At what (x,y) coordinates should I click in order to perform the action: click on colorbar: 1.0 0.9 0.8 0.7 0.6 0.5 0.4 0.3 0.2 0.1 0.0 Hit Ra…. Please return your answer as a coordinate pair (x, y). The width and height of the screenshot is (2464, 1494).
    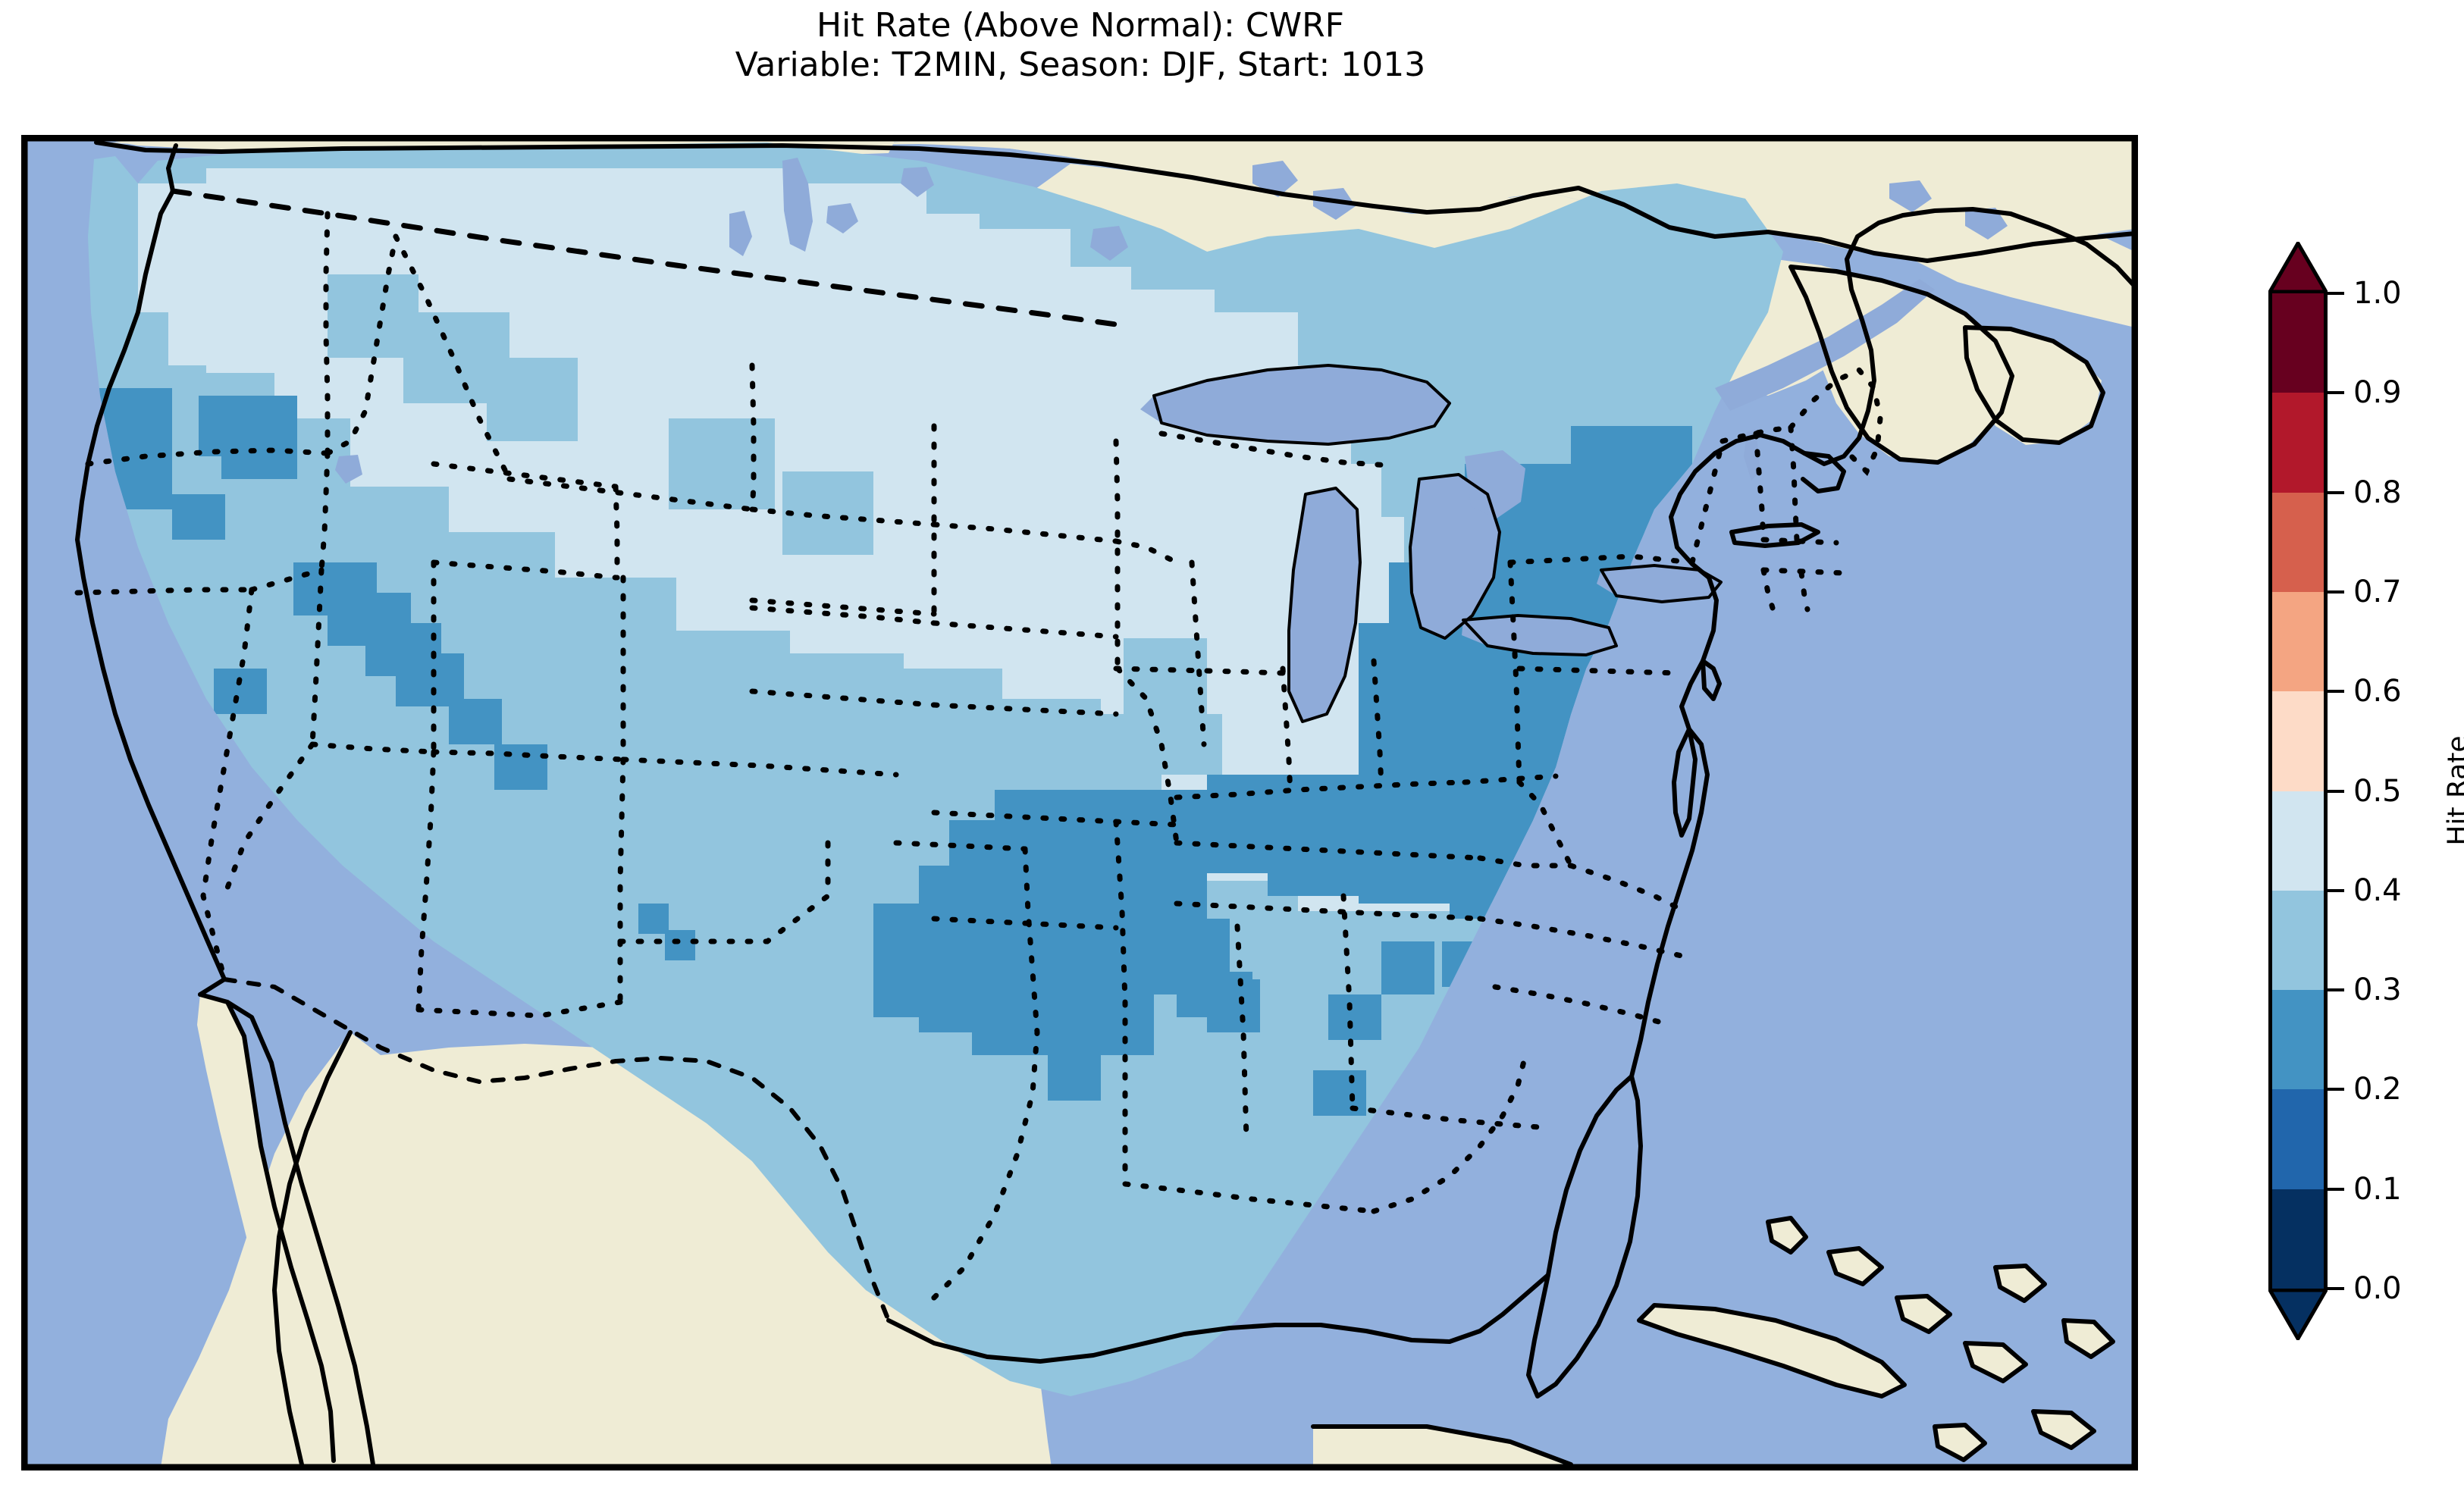
    Looking at the image, I should click on (2365, 791).